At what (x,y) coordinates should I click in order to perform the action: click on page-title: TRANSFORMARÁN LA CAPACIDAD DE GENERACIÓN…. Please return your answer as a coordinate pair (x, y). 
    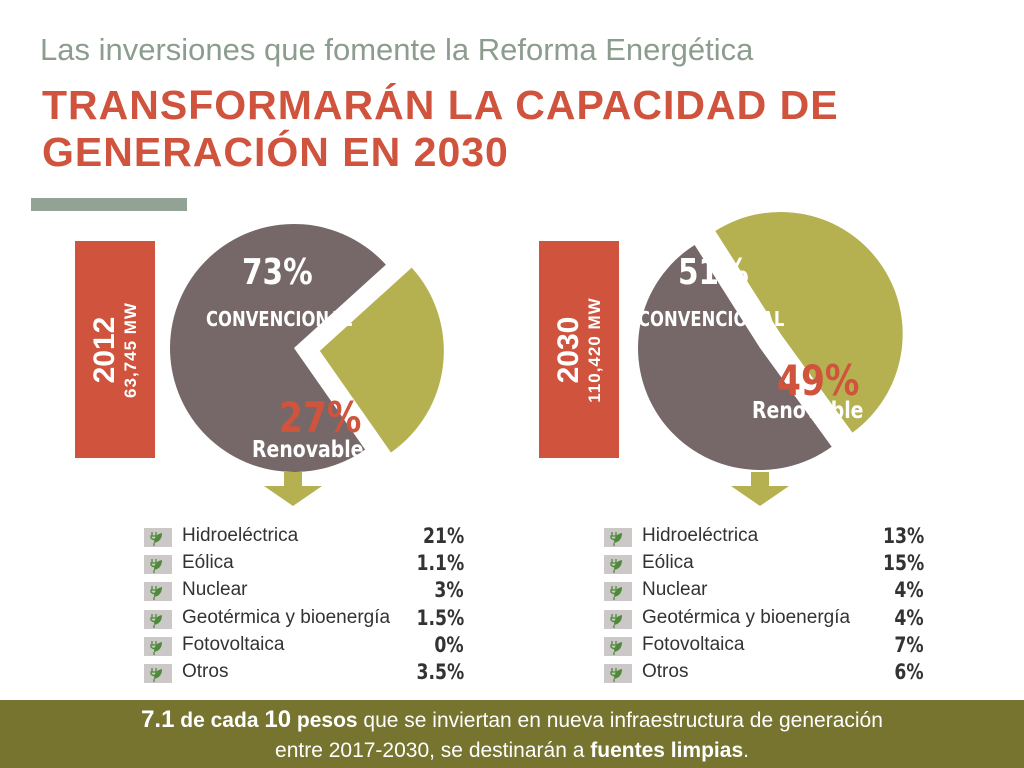
    Looking at the image, I should click on (440, 129).